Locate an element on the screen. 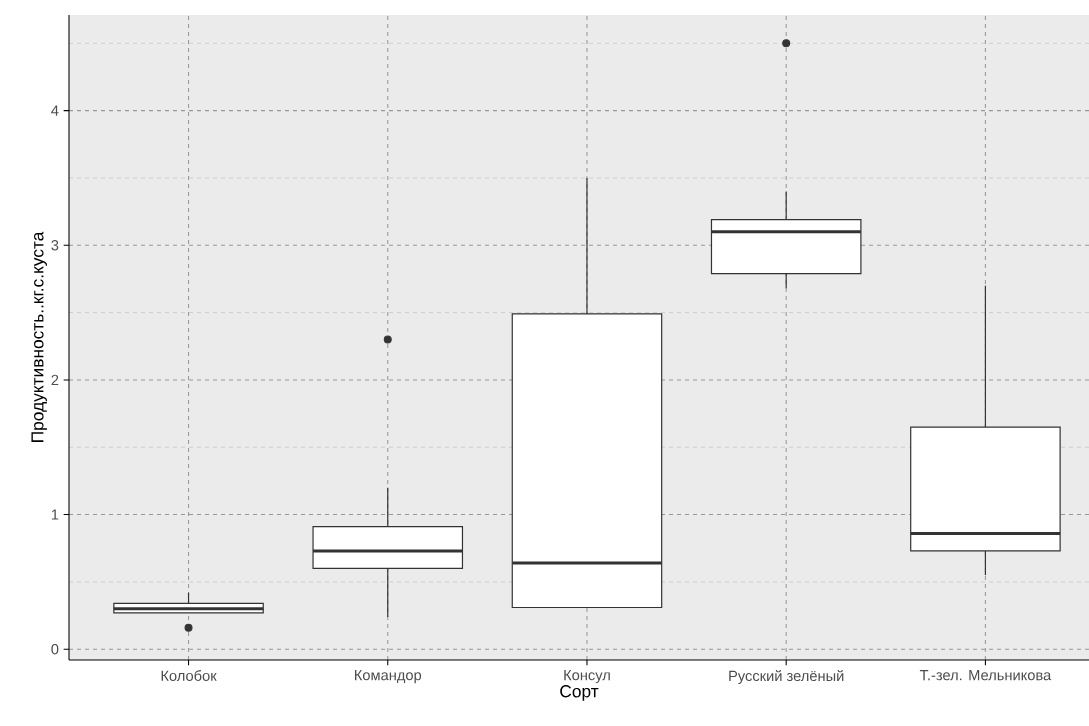 The image size is (1089, 726). y-tick-label: 2 is located at coordinates (55, 380).